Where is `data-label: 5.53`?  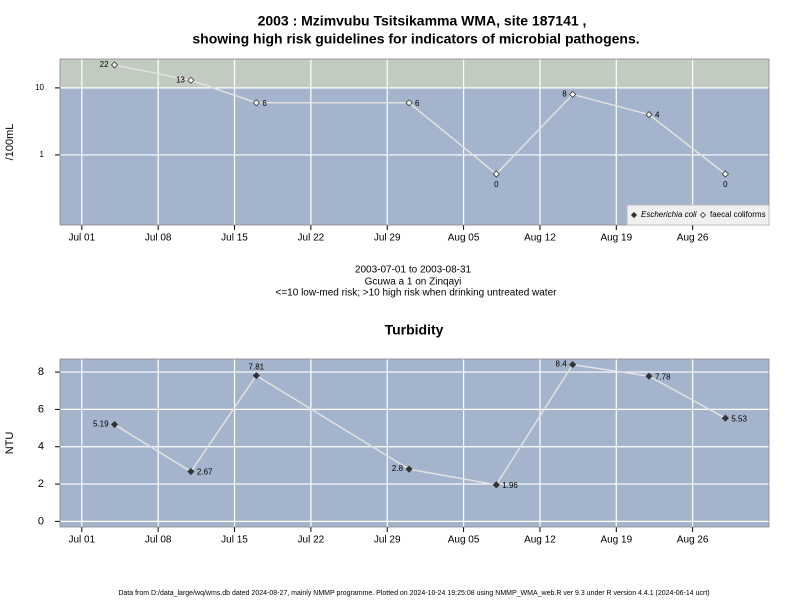 data-label: 5.53 is located at coordinates (739, 418).